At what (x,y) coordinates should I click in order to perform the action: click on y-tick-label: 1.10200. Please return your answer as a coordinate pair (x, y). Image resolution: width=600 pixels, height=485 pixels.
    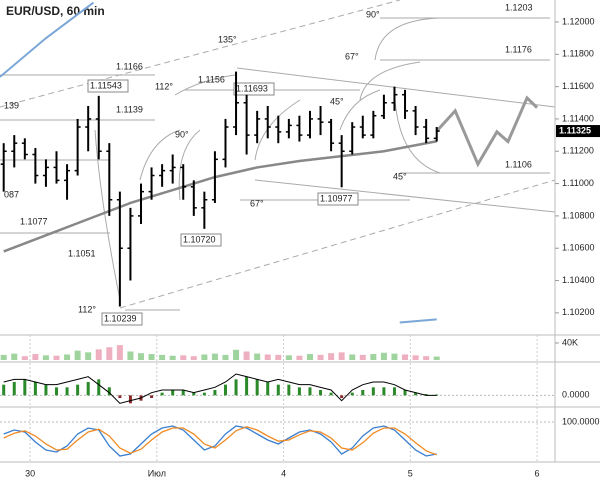
    Looking at the image, I should click on (578, 312).